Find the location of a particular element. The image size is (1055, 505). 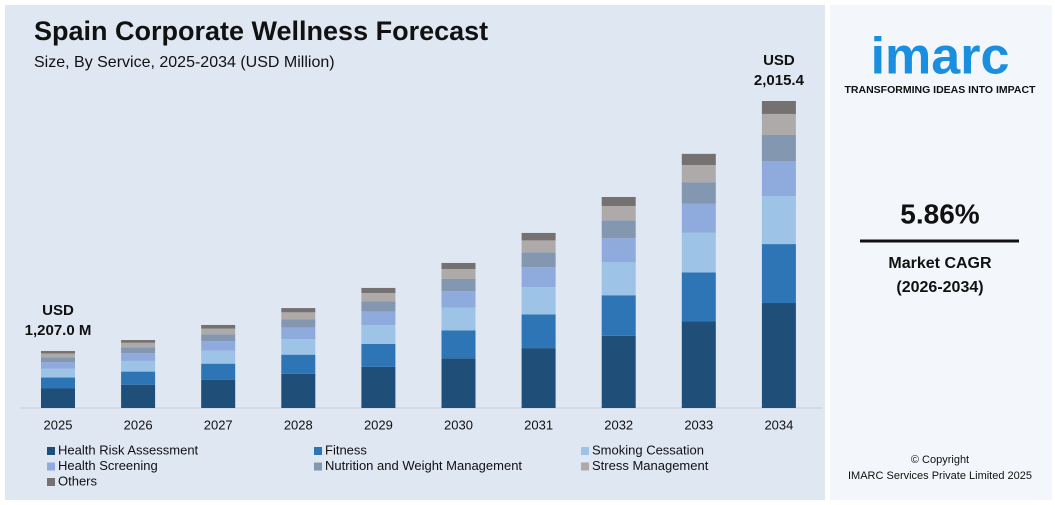

x-tick-label: 2030 is located at coordinates (458, 424).